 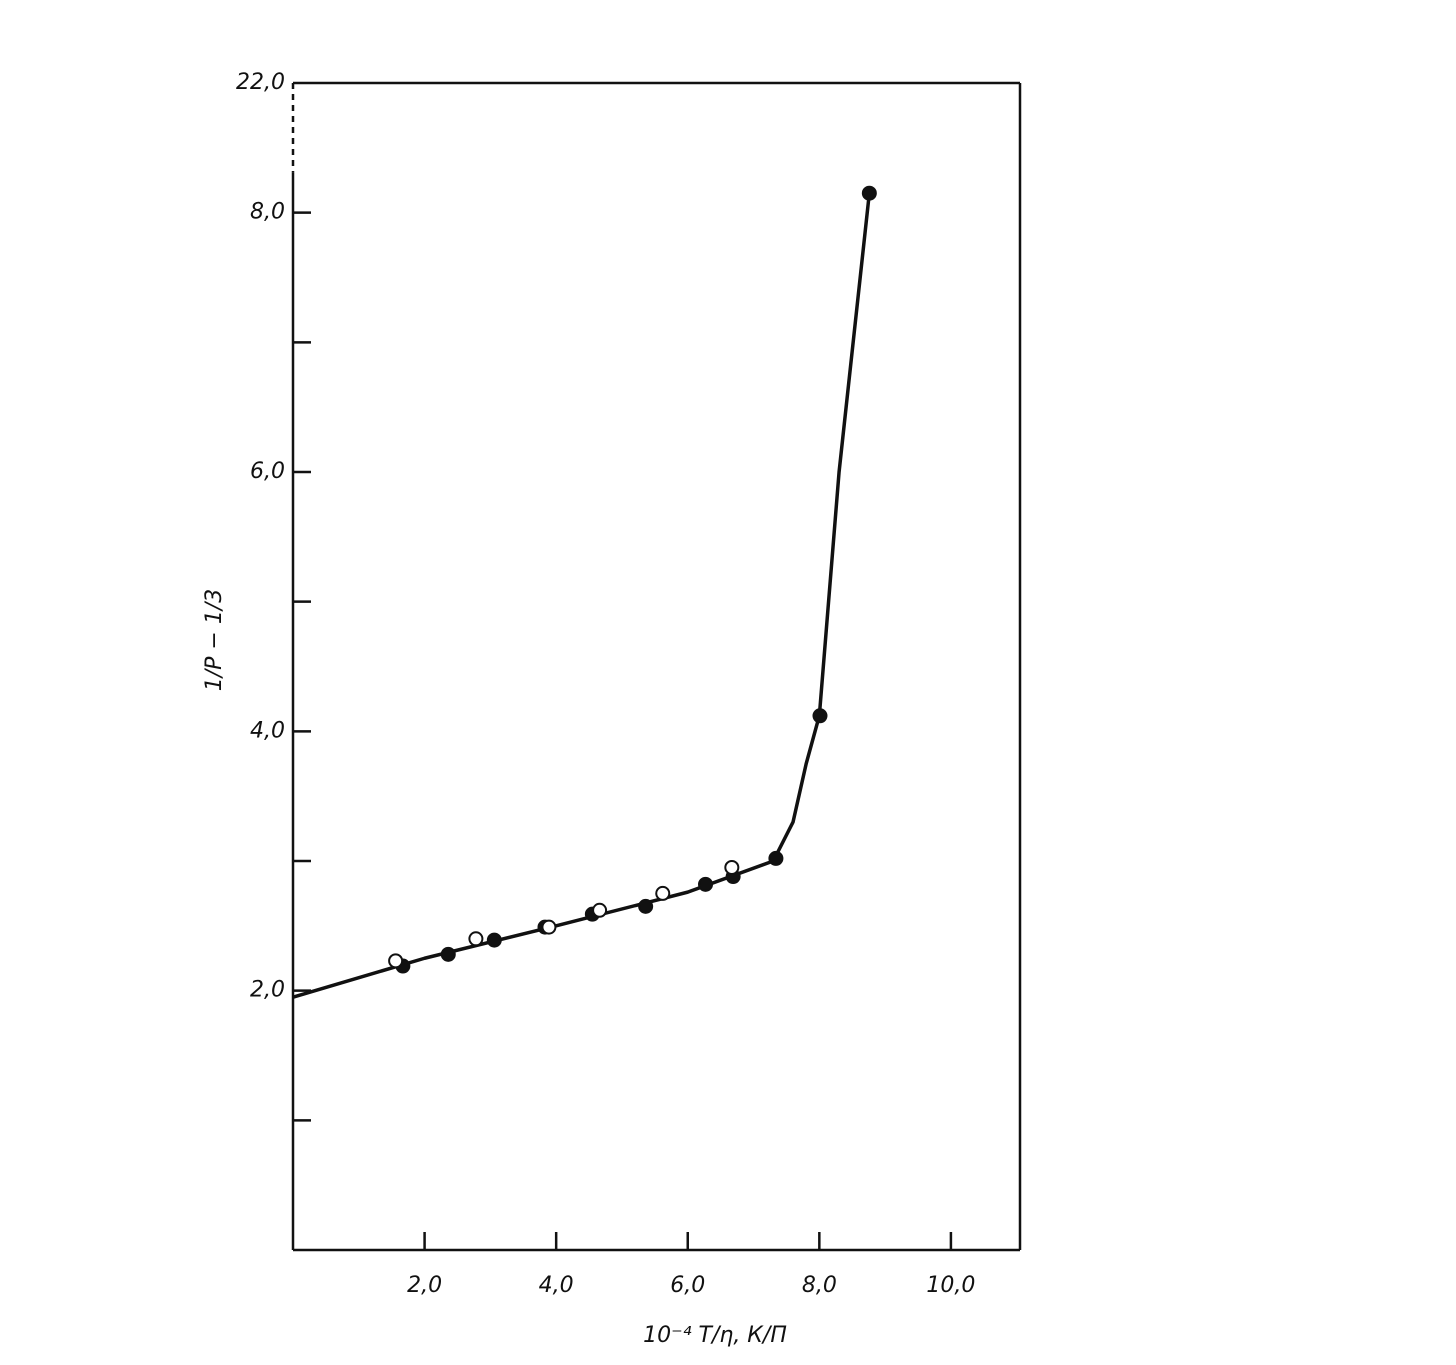 What do you see at coordinates (715, 1335) in the screenshot?
I see `x-axis-label: 10⁻⁴ T/η, К/П` at bounding box center [715, 1335].